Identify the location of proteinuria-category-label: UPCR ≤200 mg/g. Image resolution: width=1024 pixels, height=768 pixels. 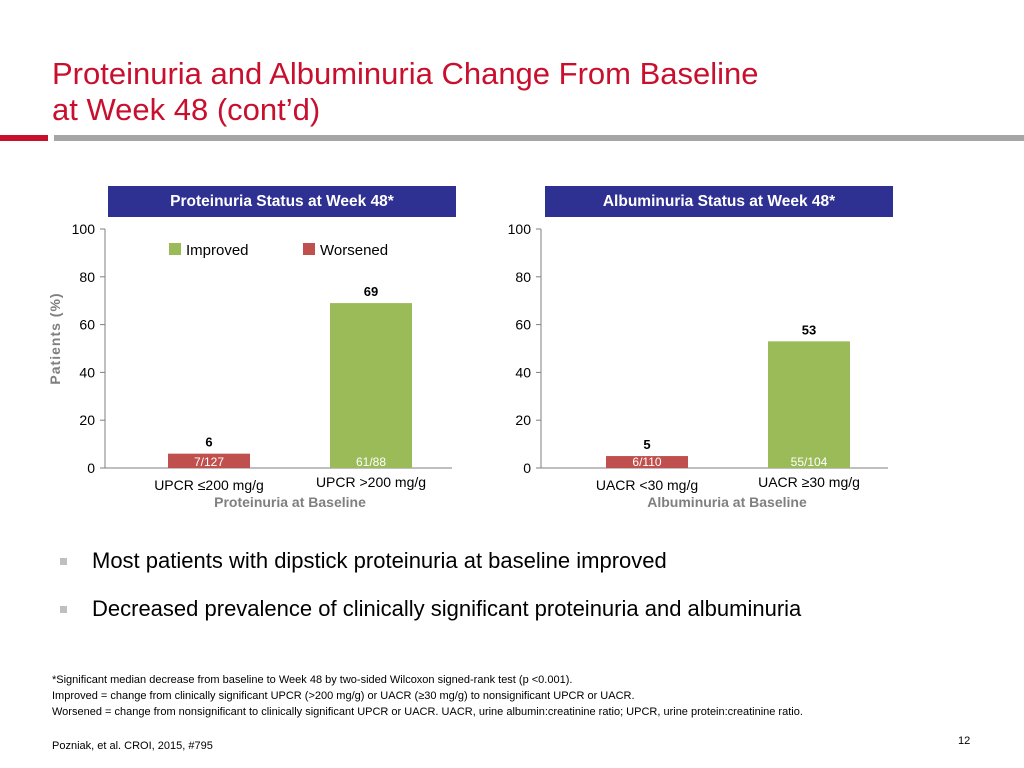
(209, 485).